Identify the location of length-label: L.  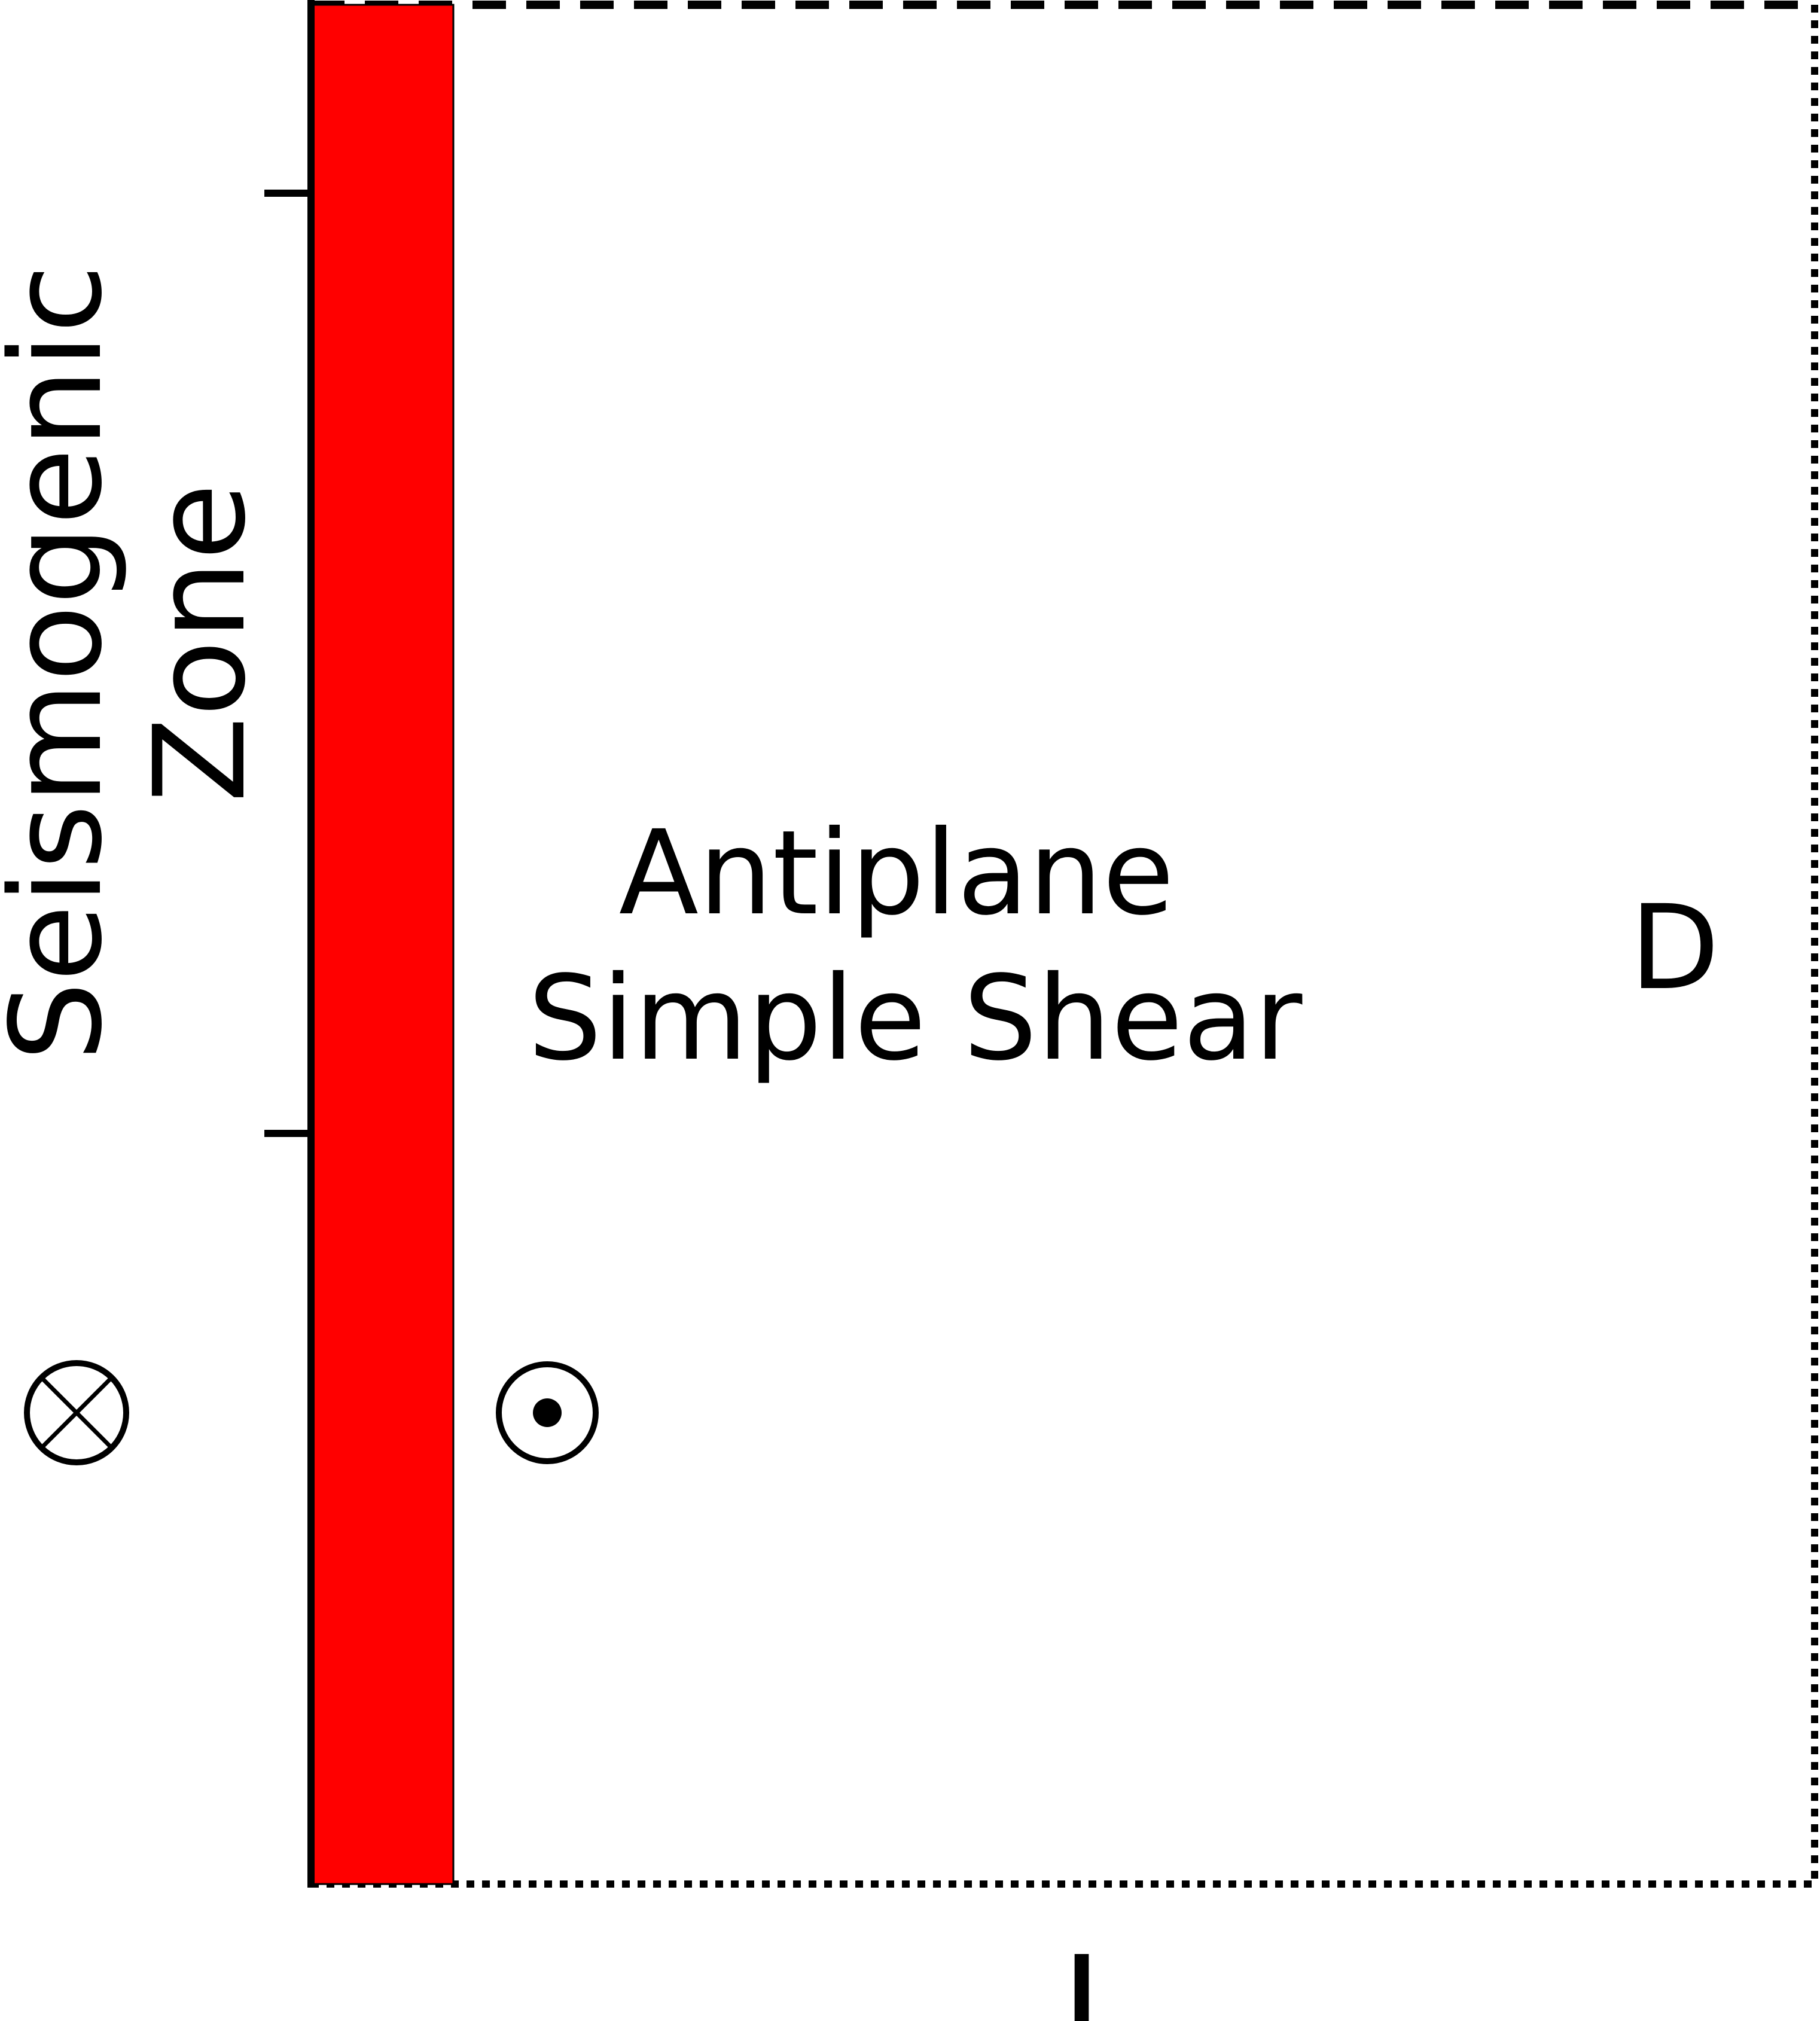
(1100, 1973).